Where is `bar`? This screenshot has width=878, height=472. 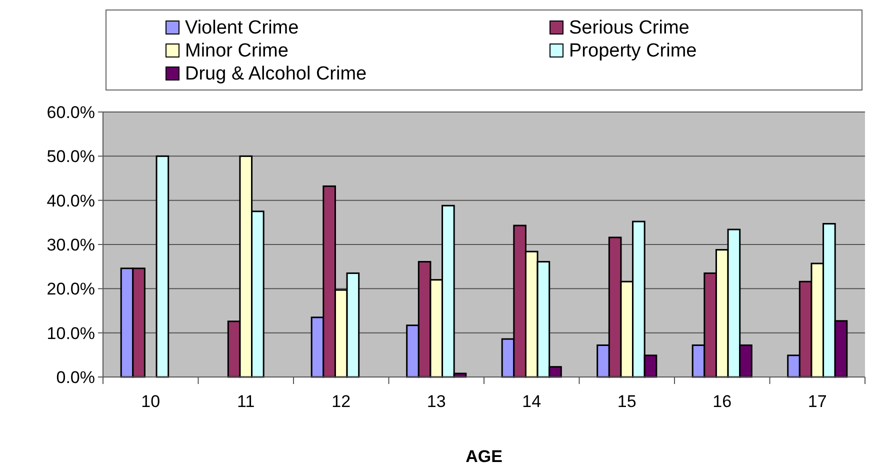
bar is located at coordinates (163, 266).